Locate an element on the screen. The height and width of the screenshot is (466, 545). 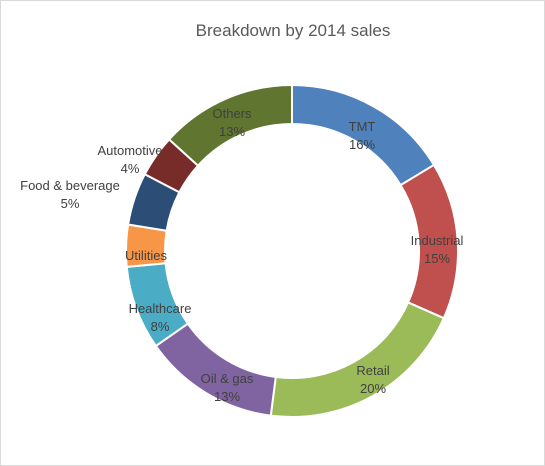
slice-retail is located at coordinates (357, 359).